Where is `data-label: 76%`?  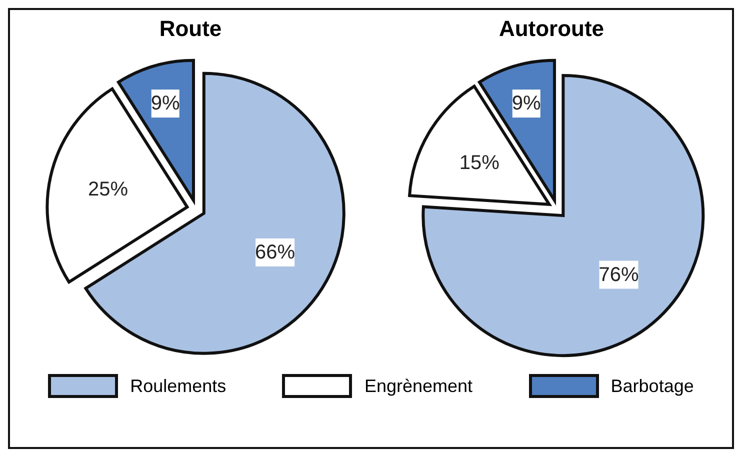
data-label: 76% is located at coordinates (618, 275).